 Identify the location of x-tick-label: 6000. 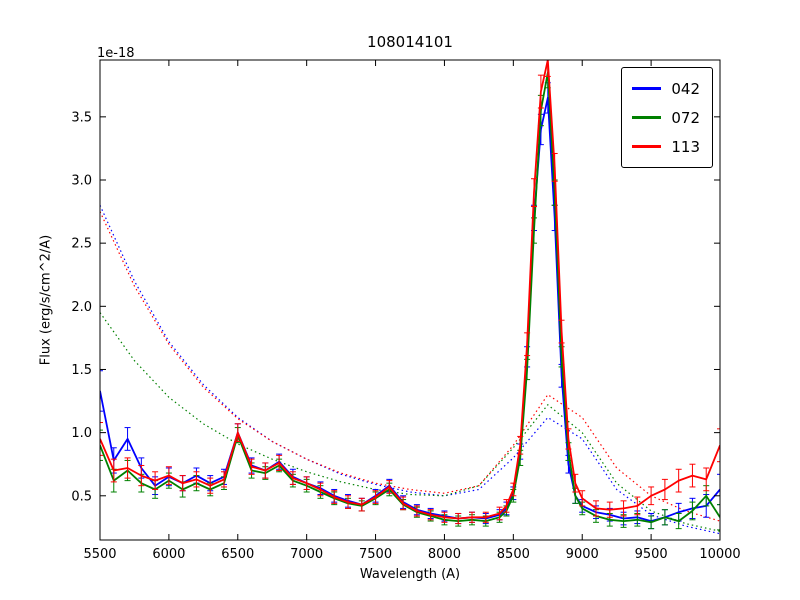
(168, 554).